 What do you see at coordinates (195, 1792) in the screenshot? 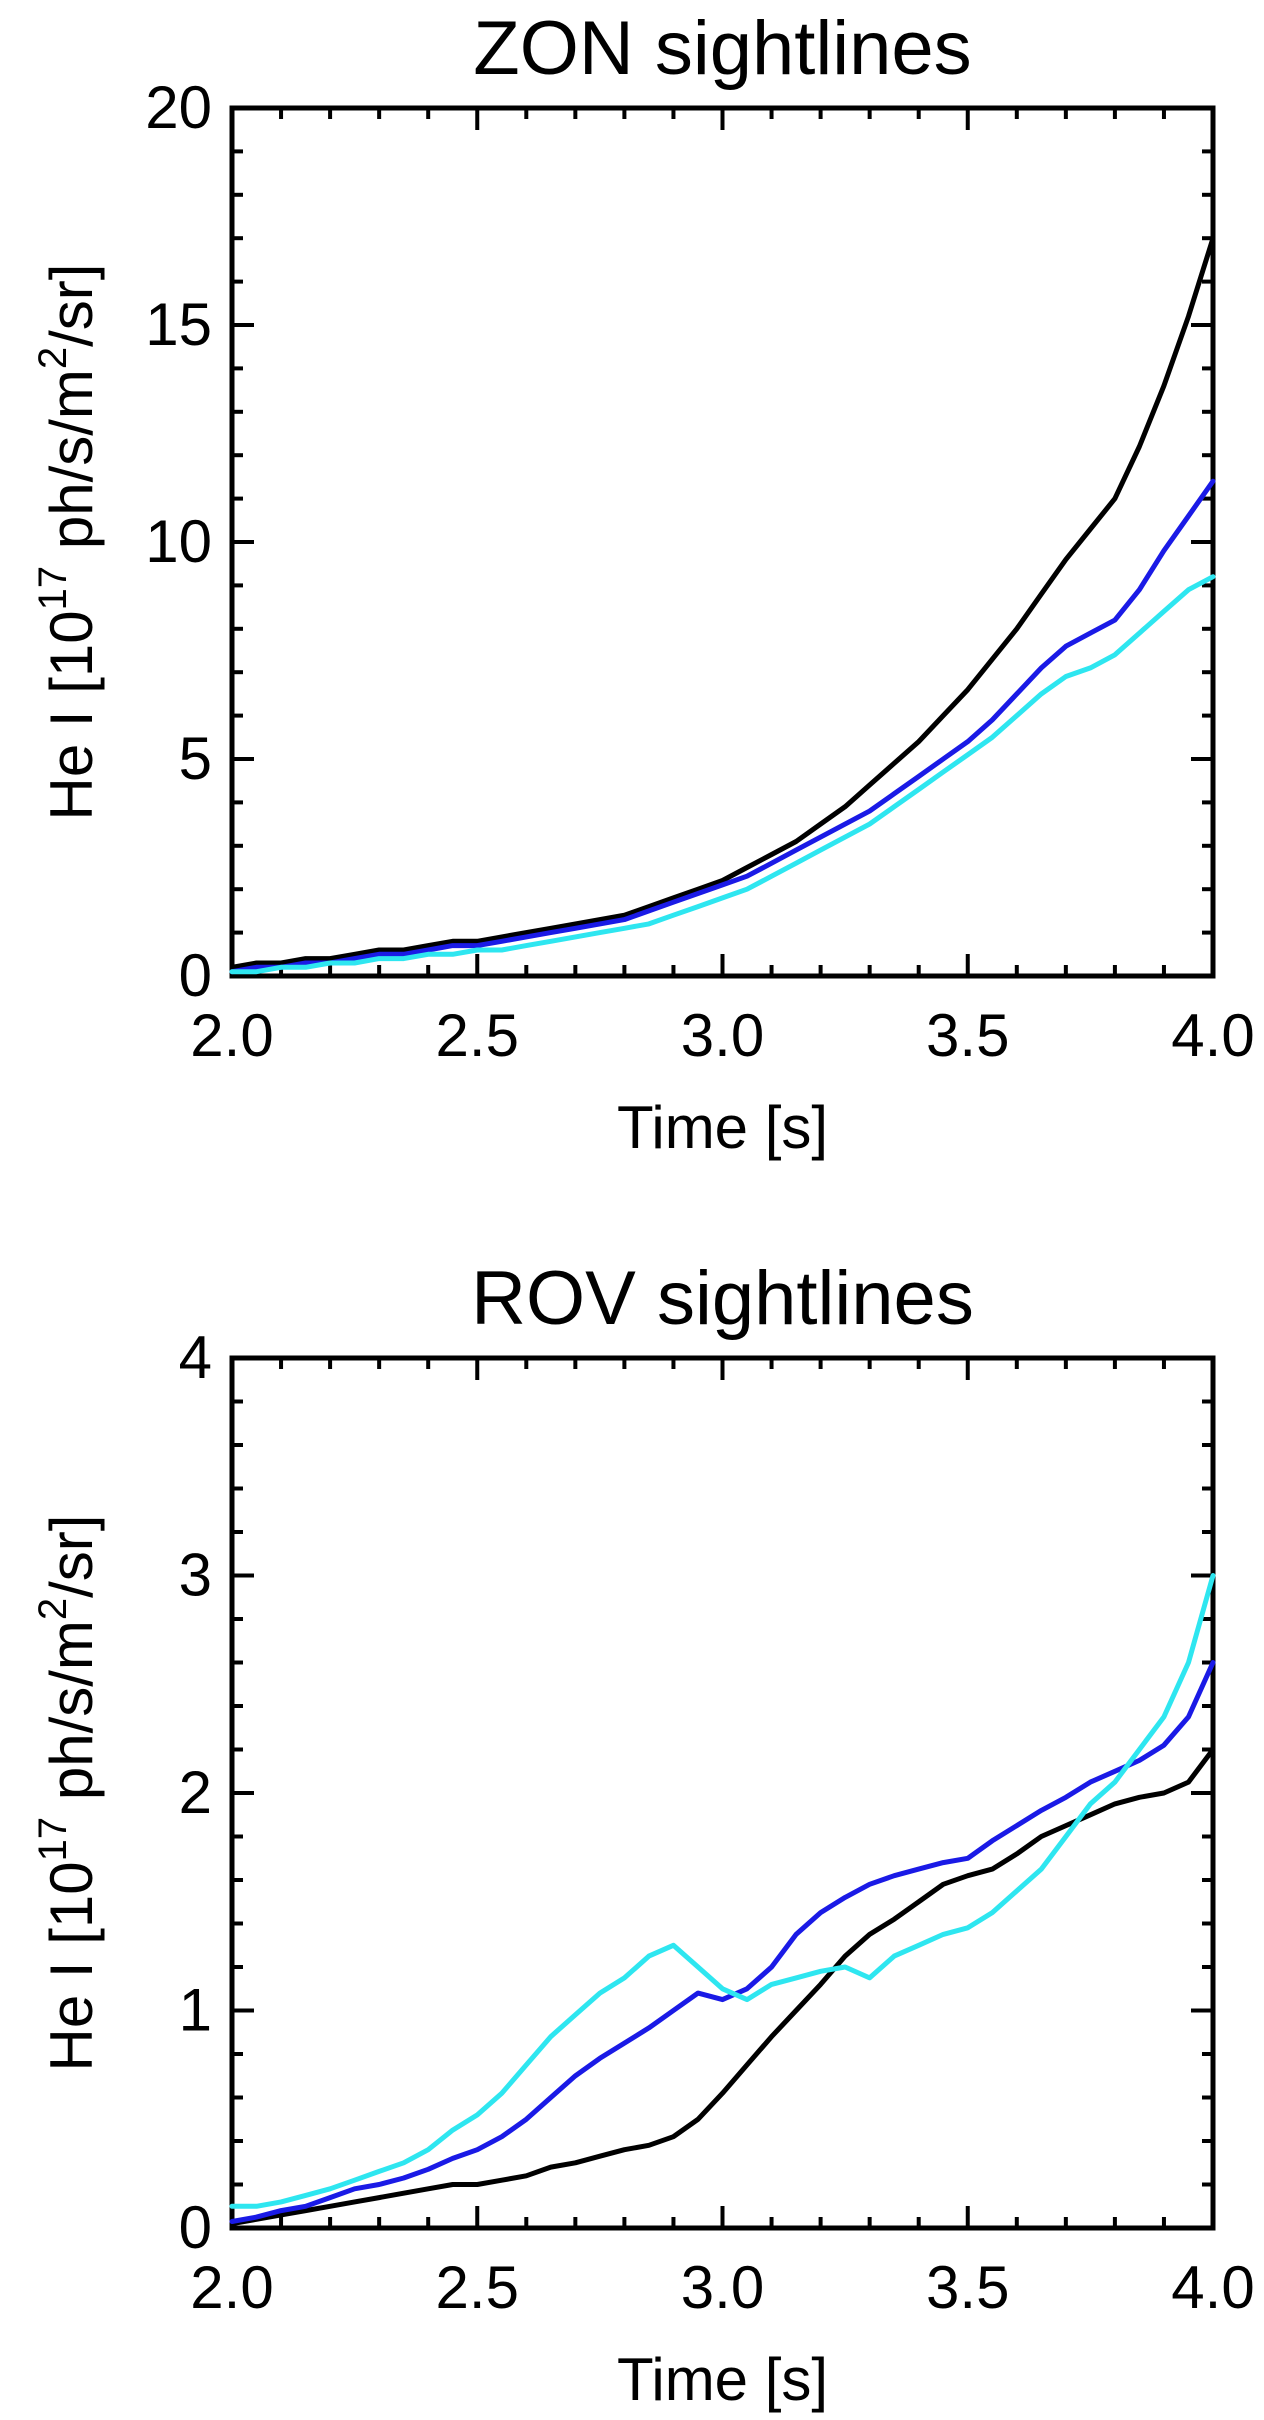
I see `y-tick-label: 2` at bounding box center [195, 1792].